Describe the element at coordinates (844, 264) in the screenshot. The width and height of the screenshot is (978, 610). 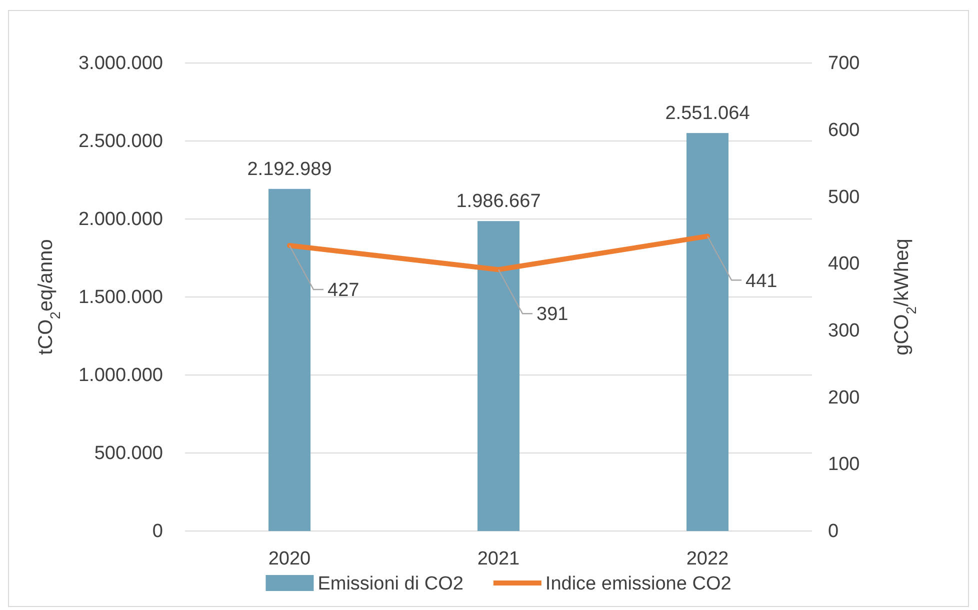
I see `y2-tick-label: 400` at that location.